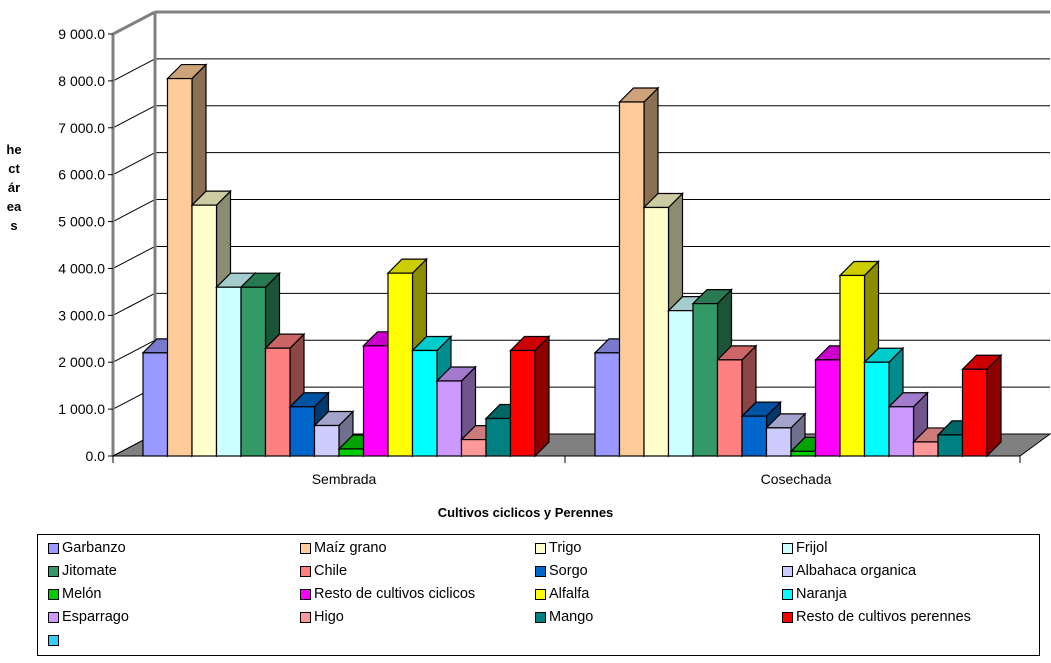 The width and height of the screenshot is (1051, 663). Describe the element at coordinates (814, 594) in the screenshot. I see `legend-item: Naranja` at that location.